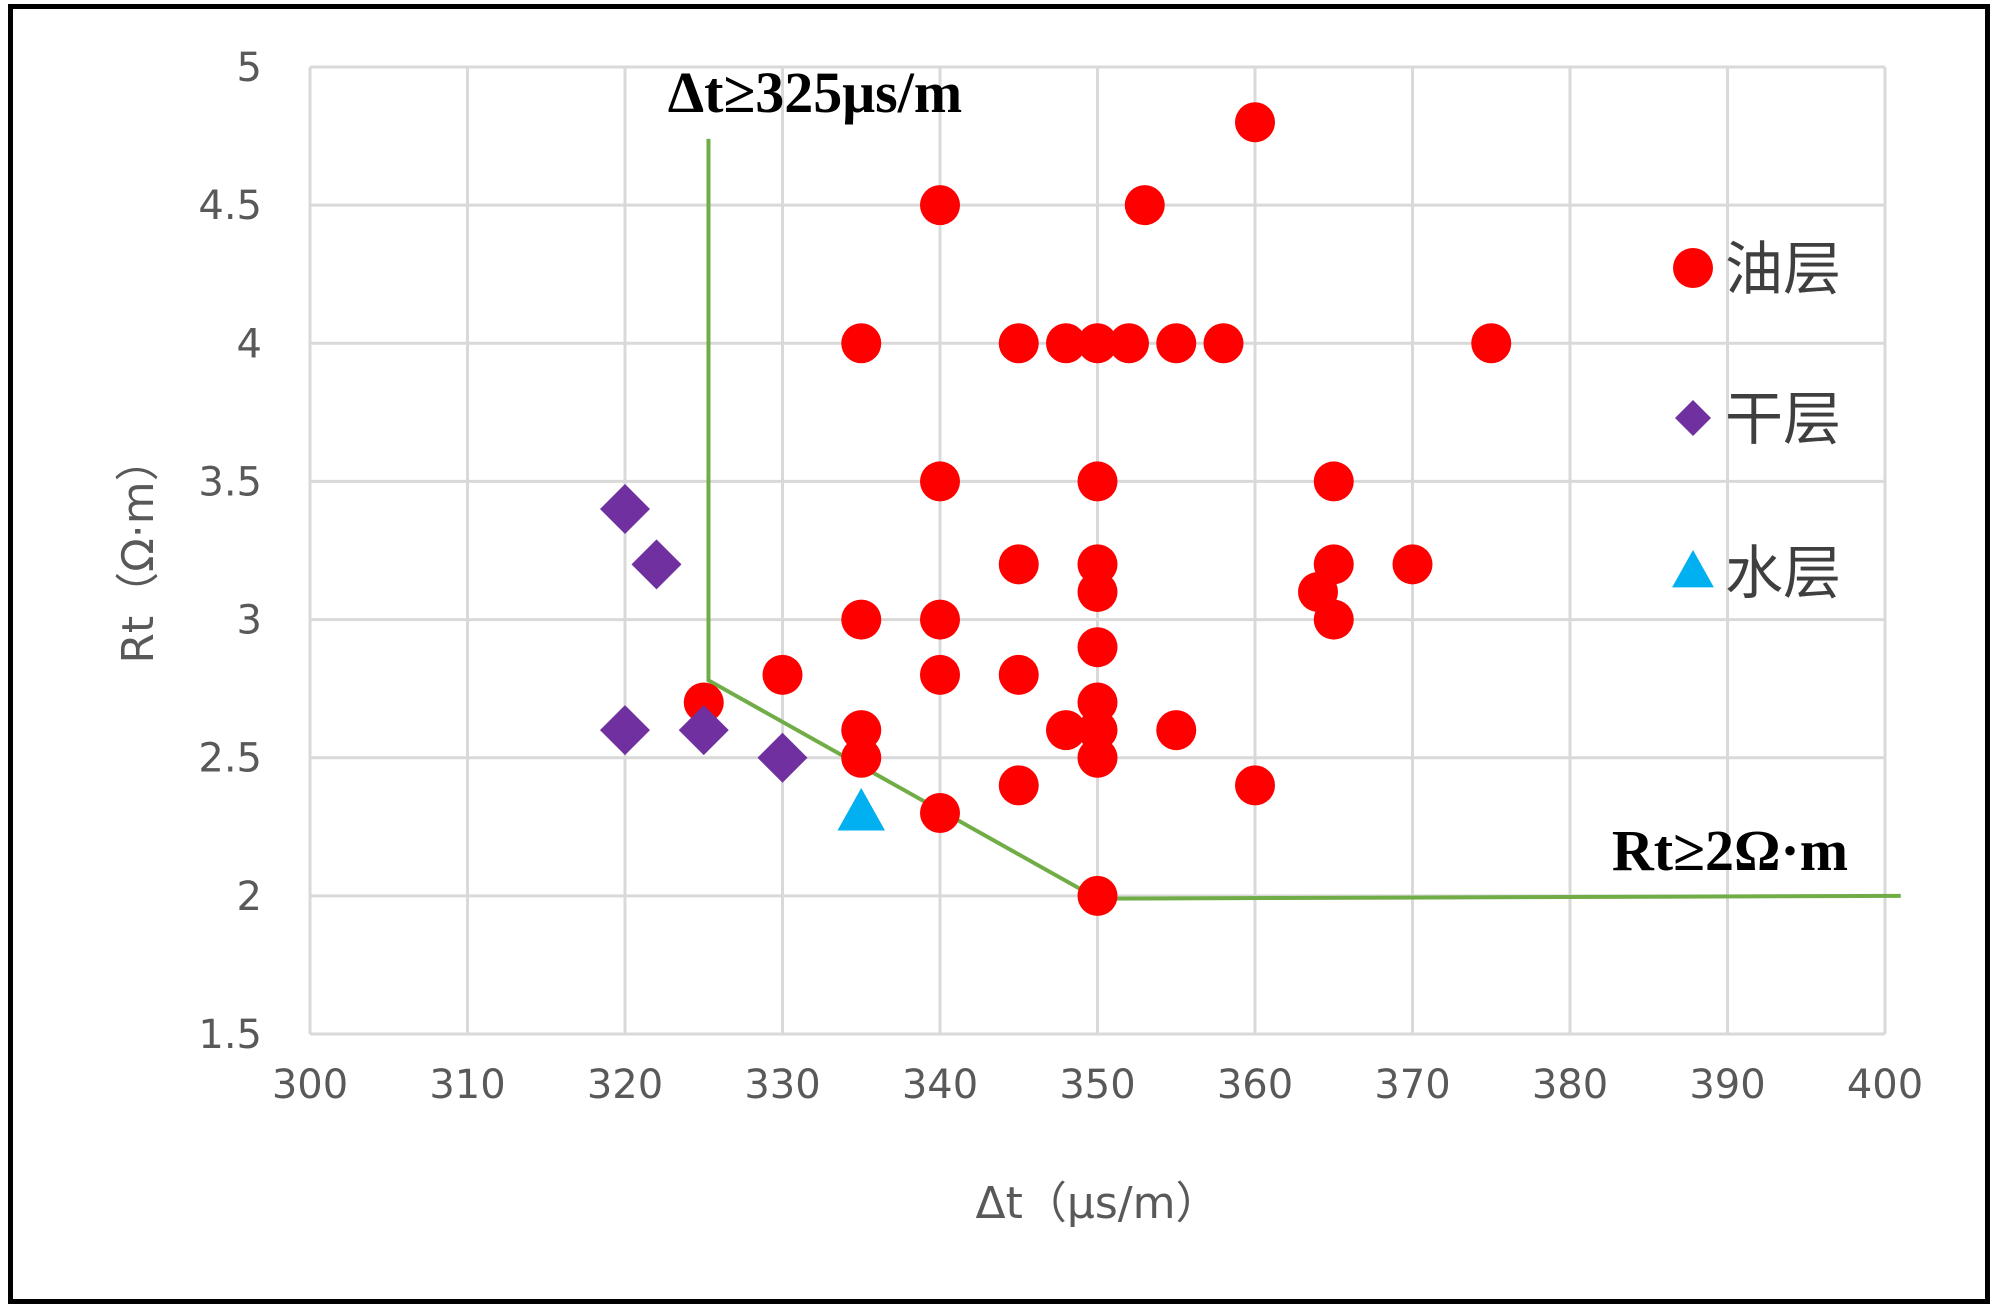 This screenshot has height=1309, width=2000. Describe the element at coordinates (138, 550) in the screenshot. I see `y-axis-title: Rt（Ω·m）` at that location.